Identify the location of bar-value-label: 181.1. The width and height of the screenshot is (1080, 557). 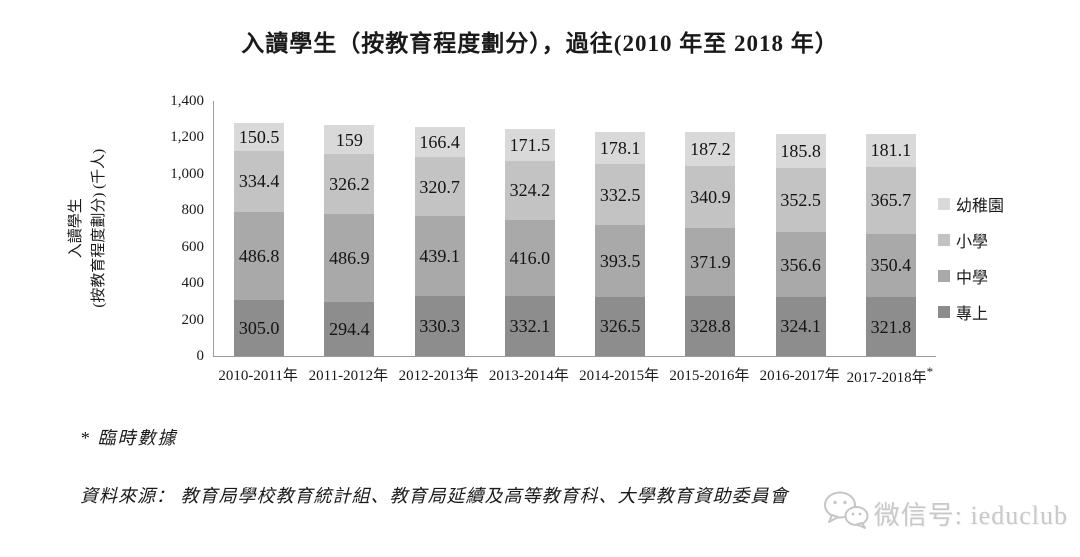
(891, 150).